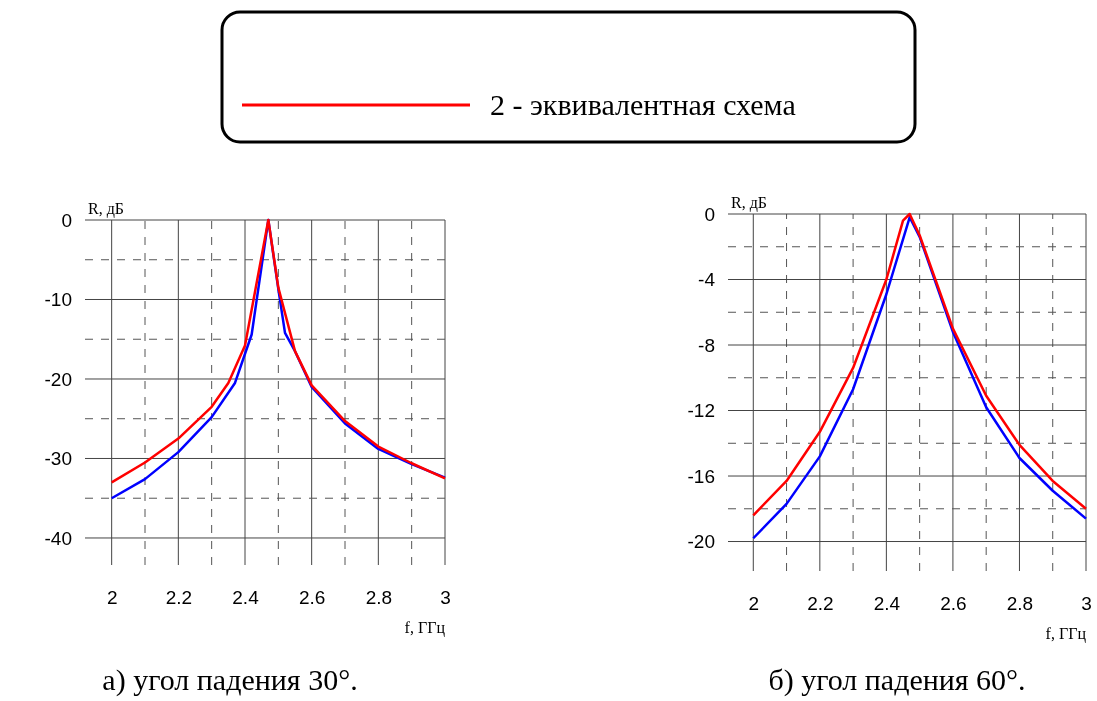 The width and height of the screenshot is (1097, 701). Describe the element at coordinates (58, 300) in the screenshot. I see `y-tick-label: -10` at that location.